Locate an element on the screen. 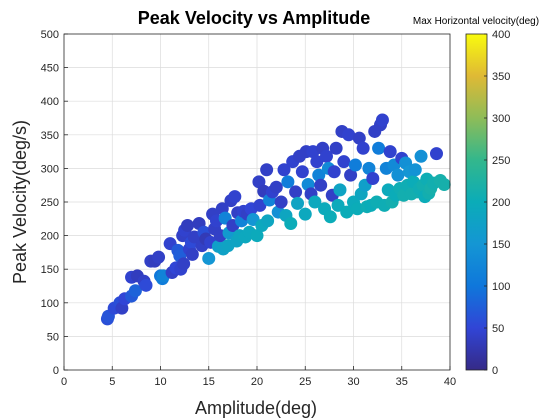  x-axis-ticks: 0 5 10 15 20 25 30 35 40 is located at coordinates (258, 377).